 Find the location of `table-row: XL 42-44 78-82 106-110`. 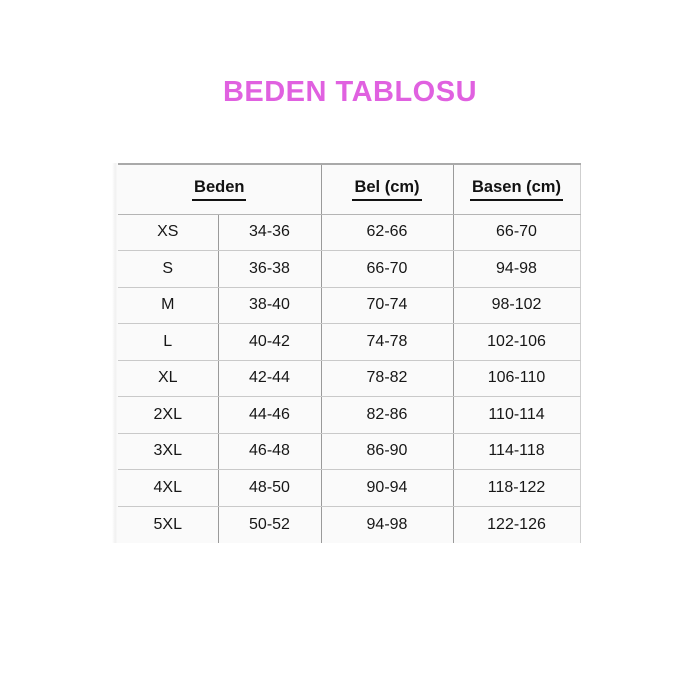

table-row: XL 42-44 78-82 106-110 is located at coordinates (349, 378).